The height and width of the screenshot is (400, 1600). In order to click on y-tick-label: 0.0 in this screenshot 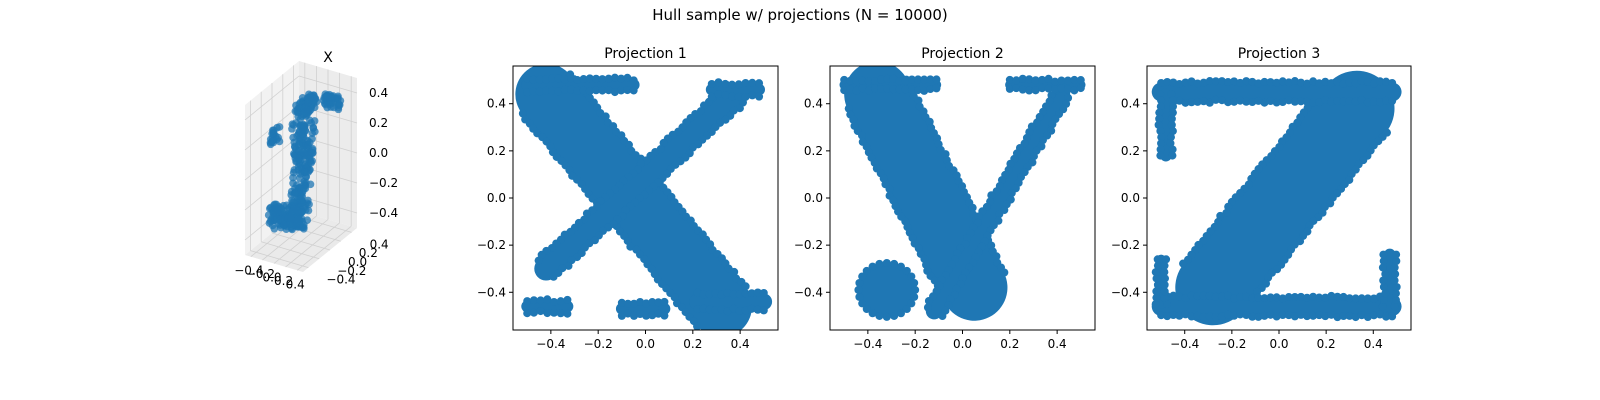, I will do `click(1130, 198)`.